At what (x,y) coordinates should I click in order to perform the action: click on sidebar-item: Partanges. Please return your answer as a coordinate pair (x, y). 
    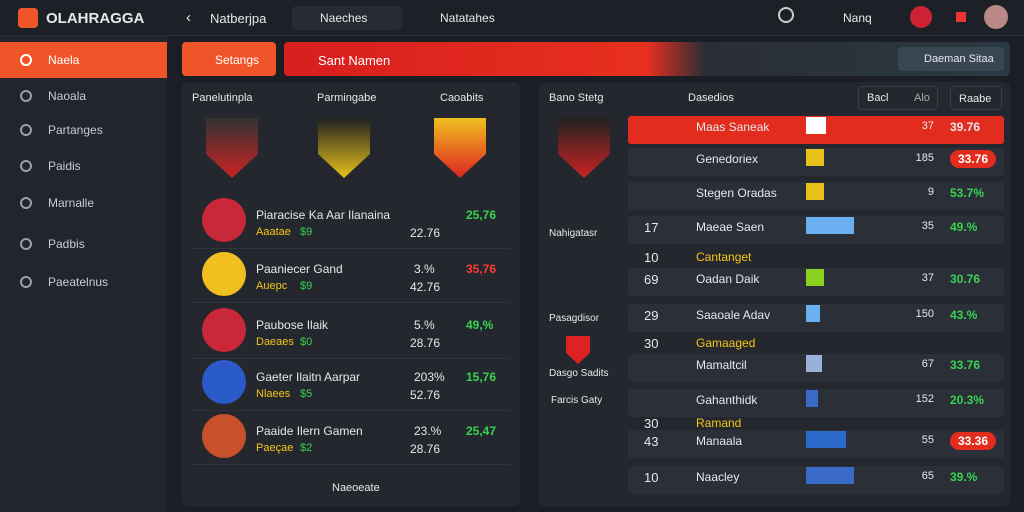
    Looking at the image, I should click on (83, 130).